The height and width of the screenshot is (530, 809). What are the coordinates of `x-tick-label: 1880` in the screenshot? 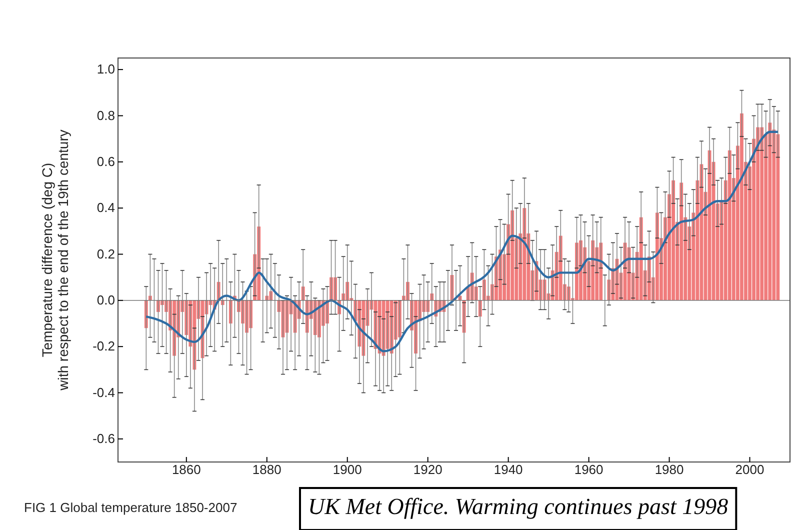 It's located at (267, 470).